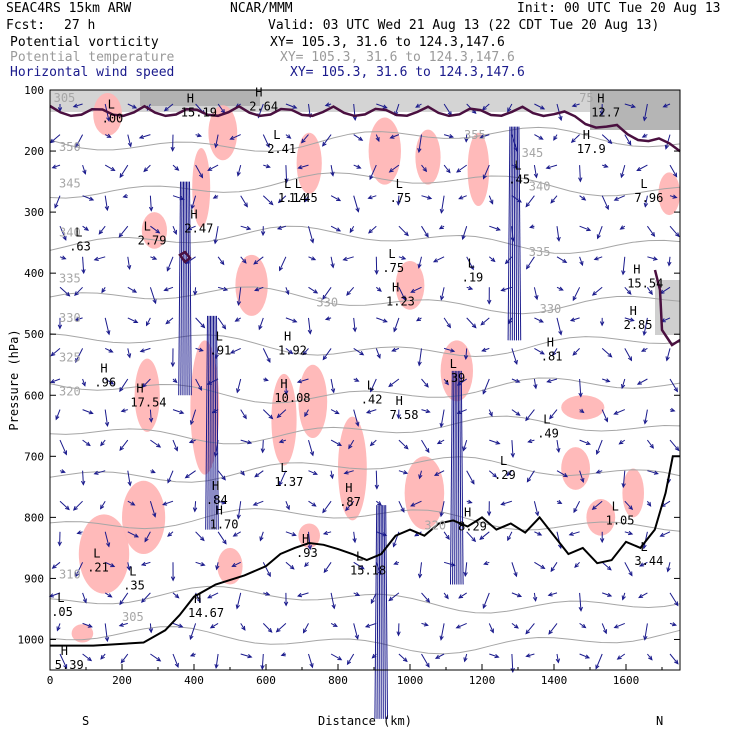 The width and height of the screenshot is (740, 740). Describe the element at coordinates (148, 402) in the screenshot. I see `extremum-value: 17.54` at that location.